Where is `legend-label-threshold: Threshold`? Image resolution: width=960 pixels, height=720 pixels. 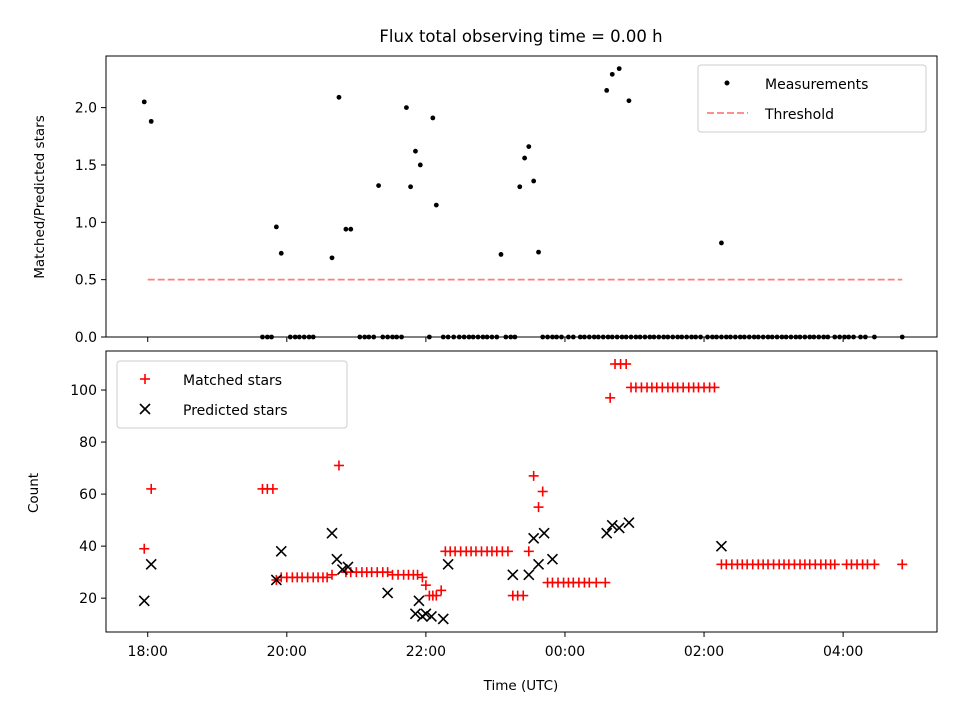 legend-label-threshold: Threshold is located at coordinates (799, 115).